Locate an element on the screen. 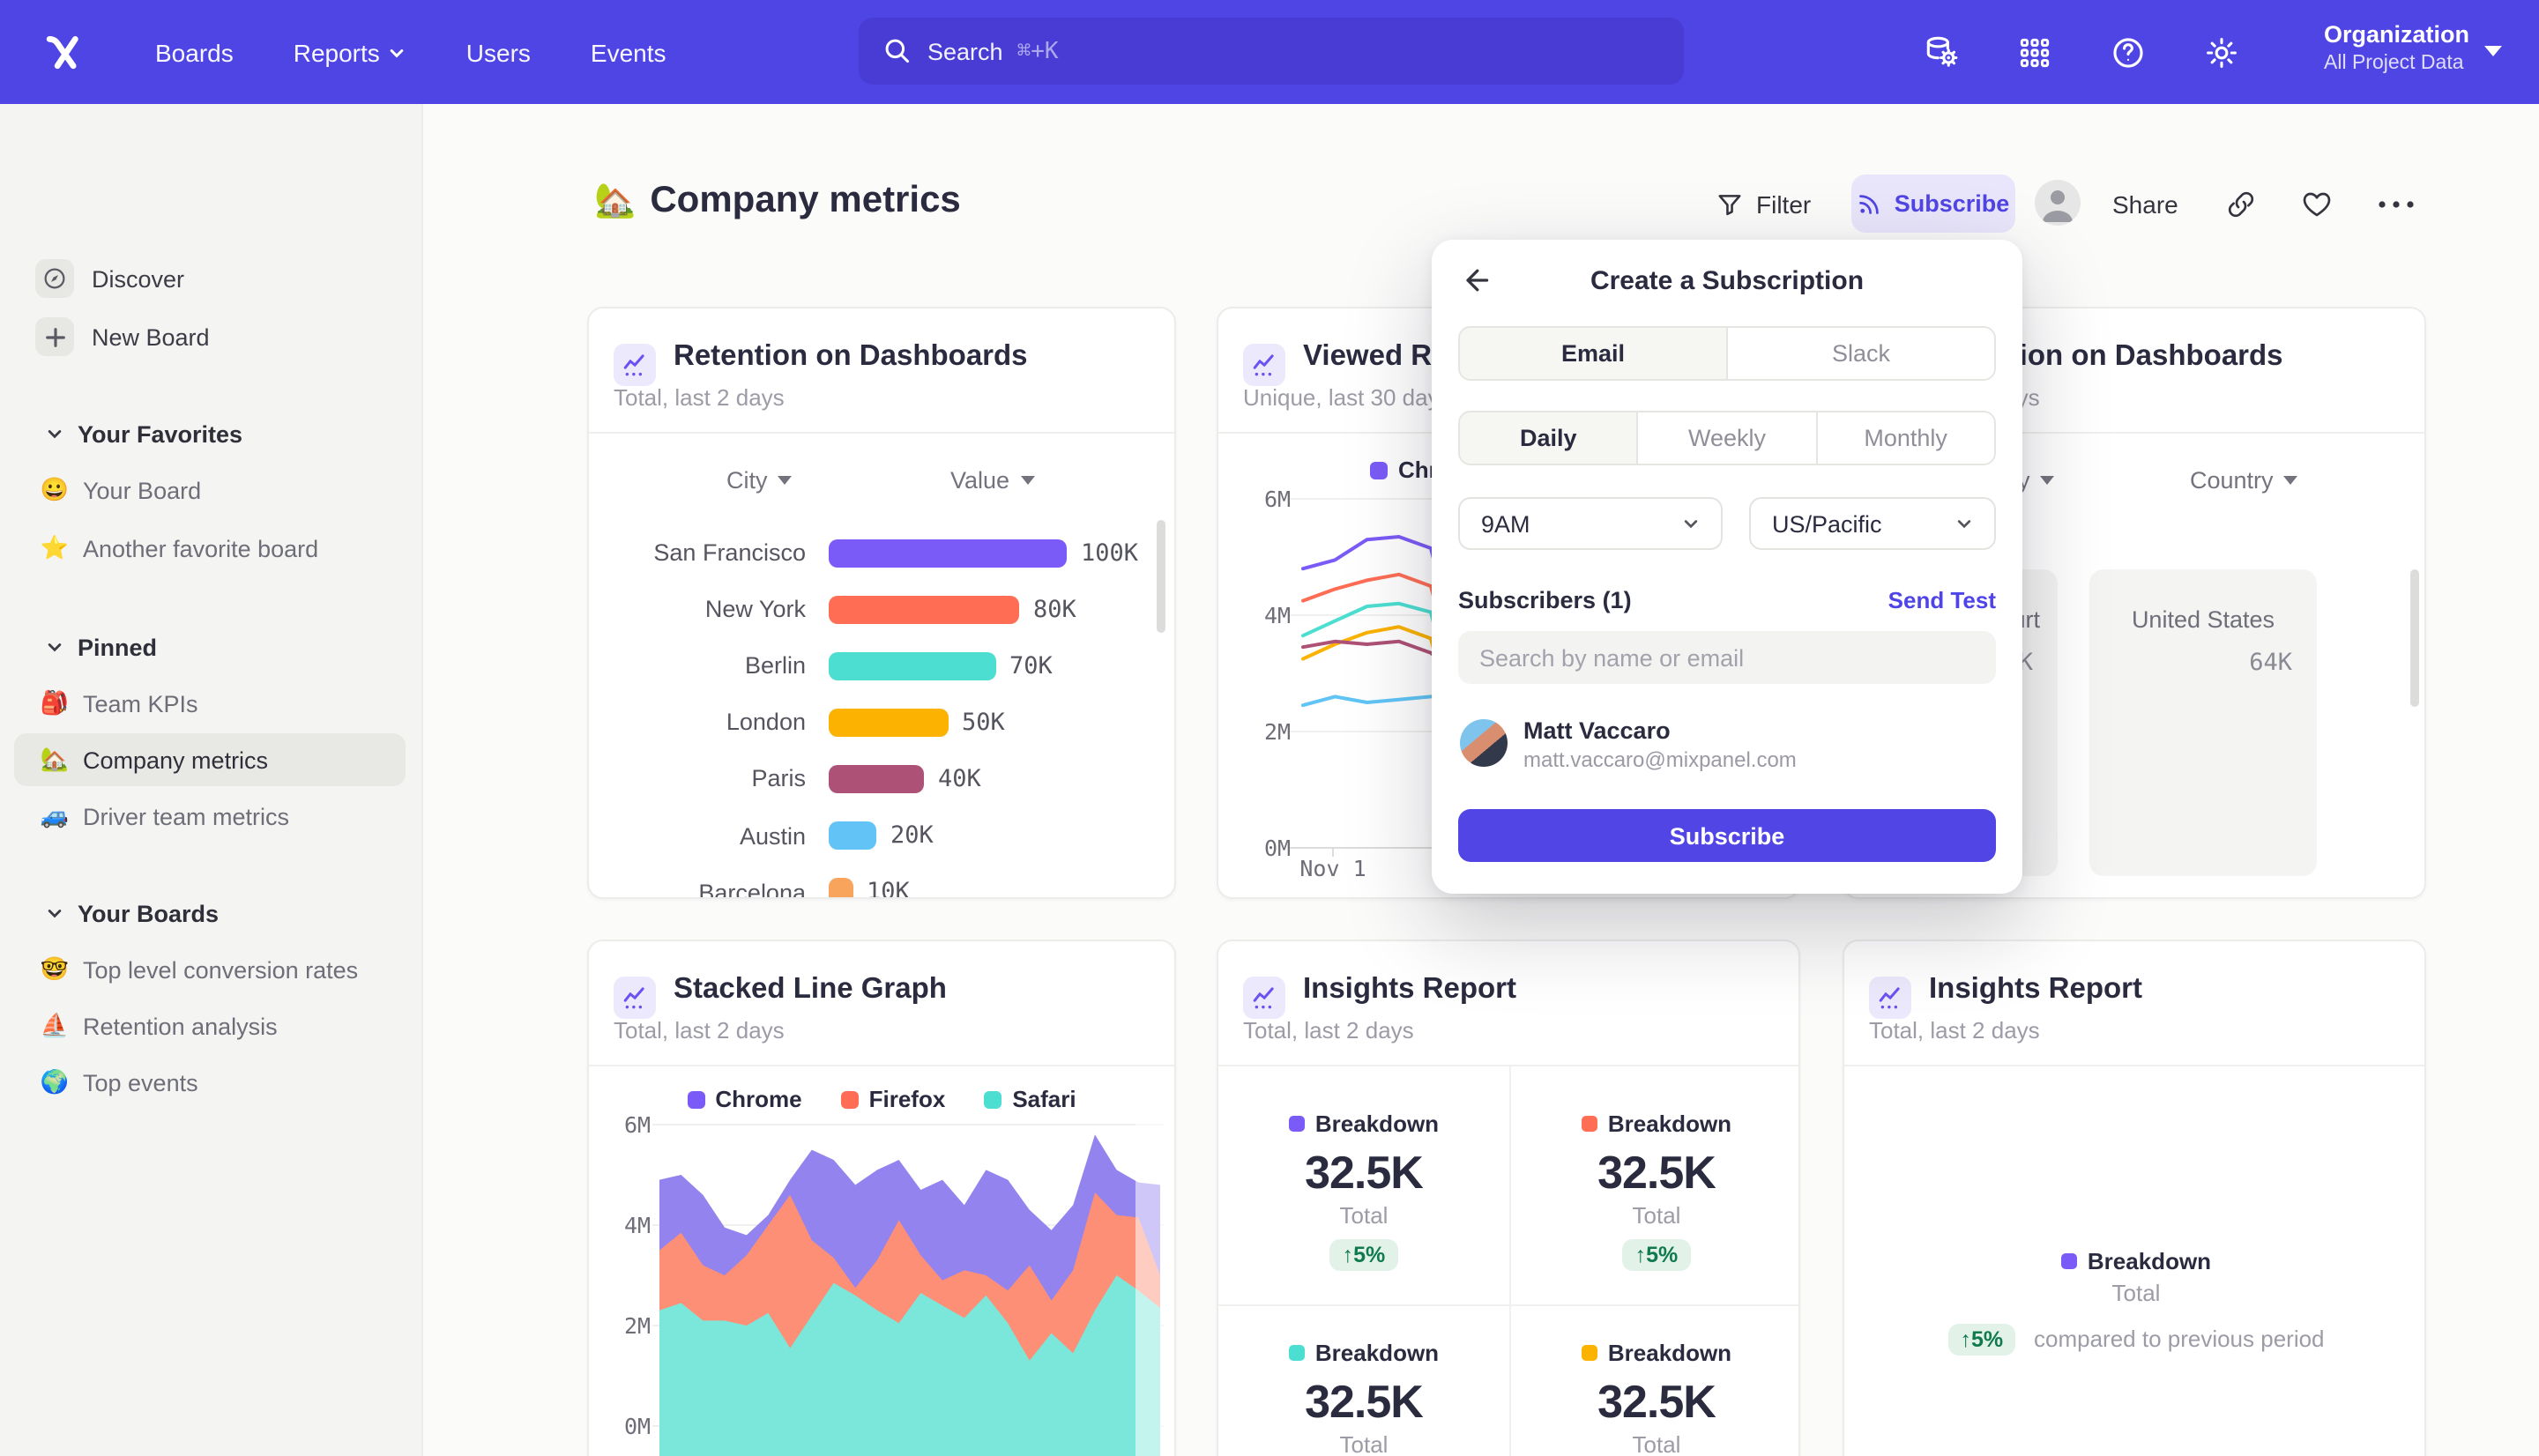 The width and height of the screenshot is (2539, 1456). time-select: 9AM is located at coordinates (1590, 523).